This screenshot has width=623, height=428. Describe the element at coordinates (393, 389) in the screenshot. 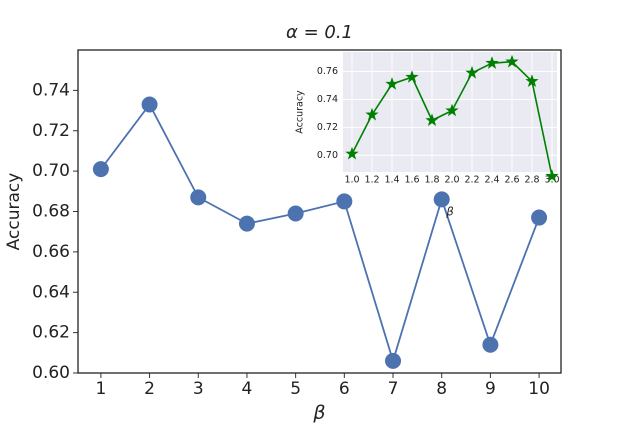

I see `x-tick-label: 7` at that location.